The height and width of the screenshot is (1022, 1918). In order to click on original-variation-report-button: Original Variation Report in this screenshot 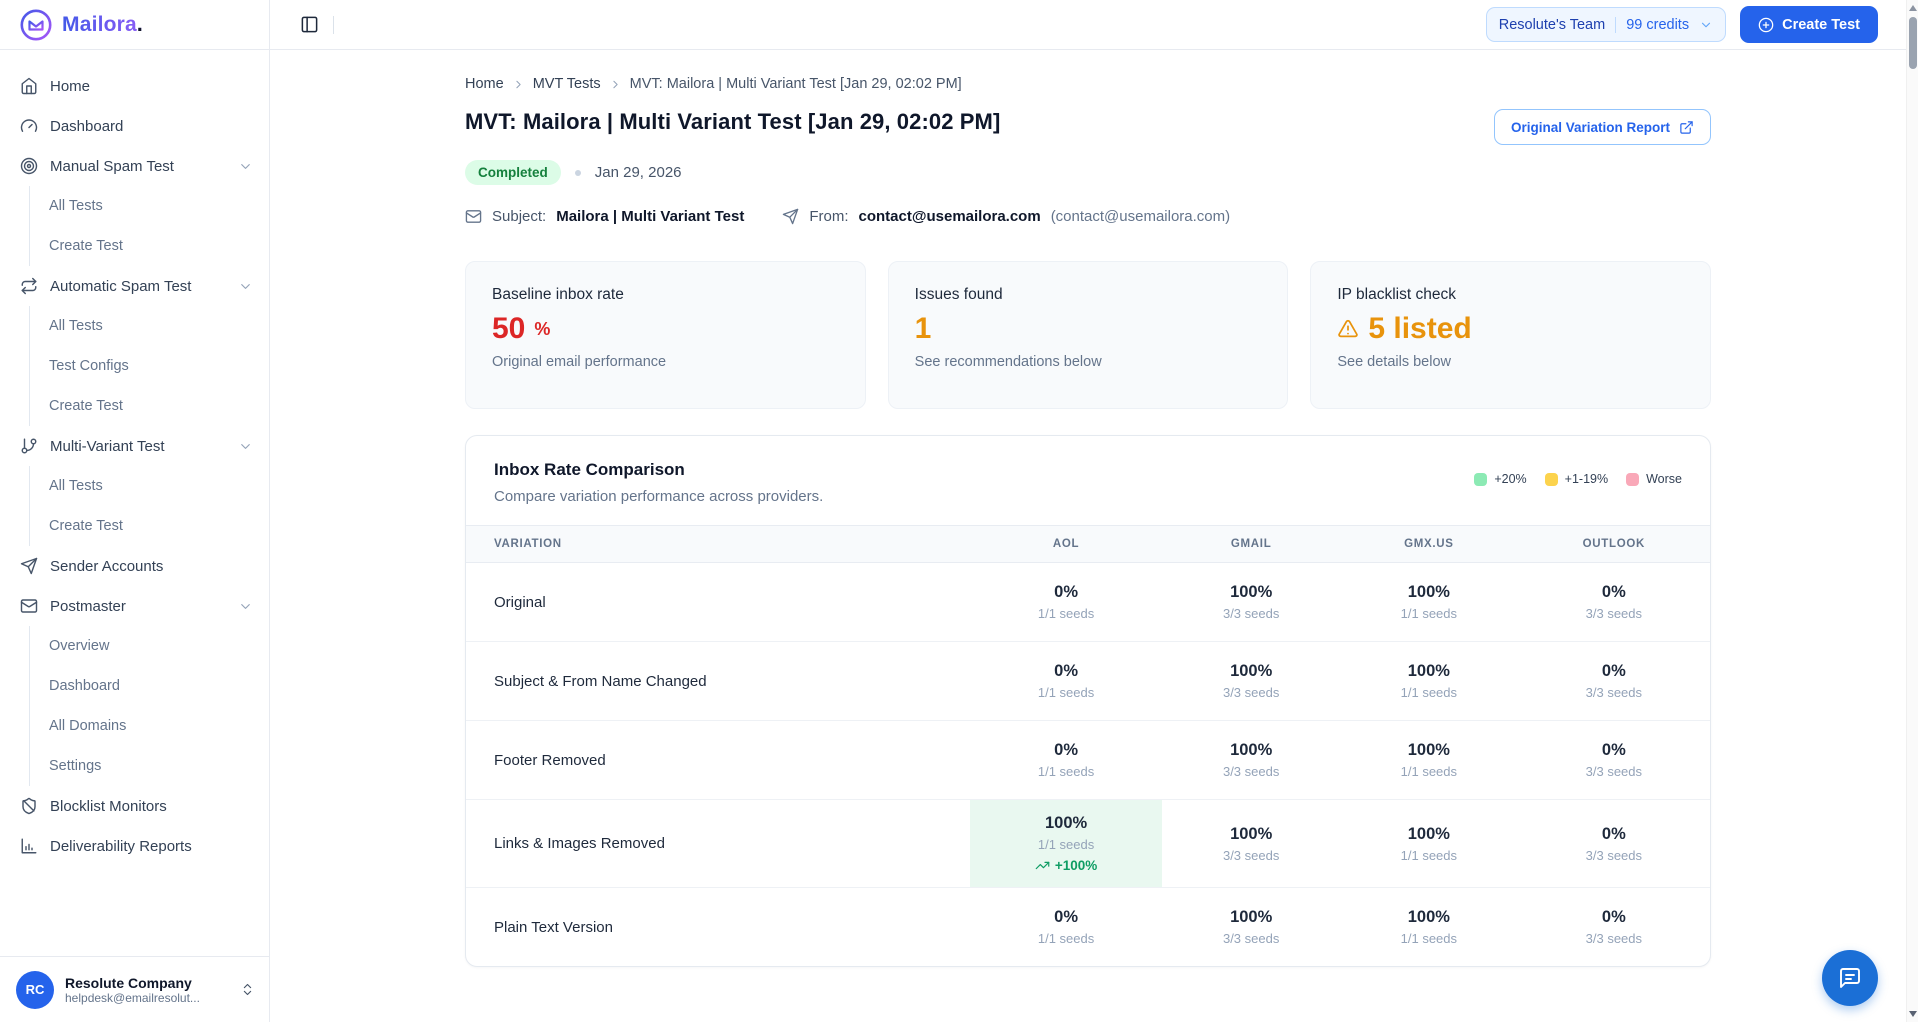, I will do `click(1602, 127)`.